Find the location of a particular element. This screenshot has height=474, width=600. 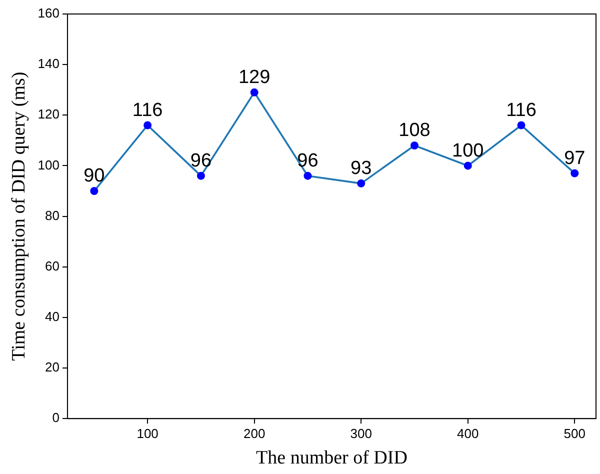

data-label: 97 is located at coordinates (575, 159).